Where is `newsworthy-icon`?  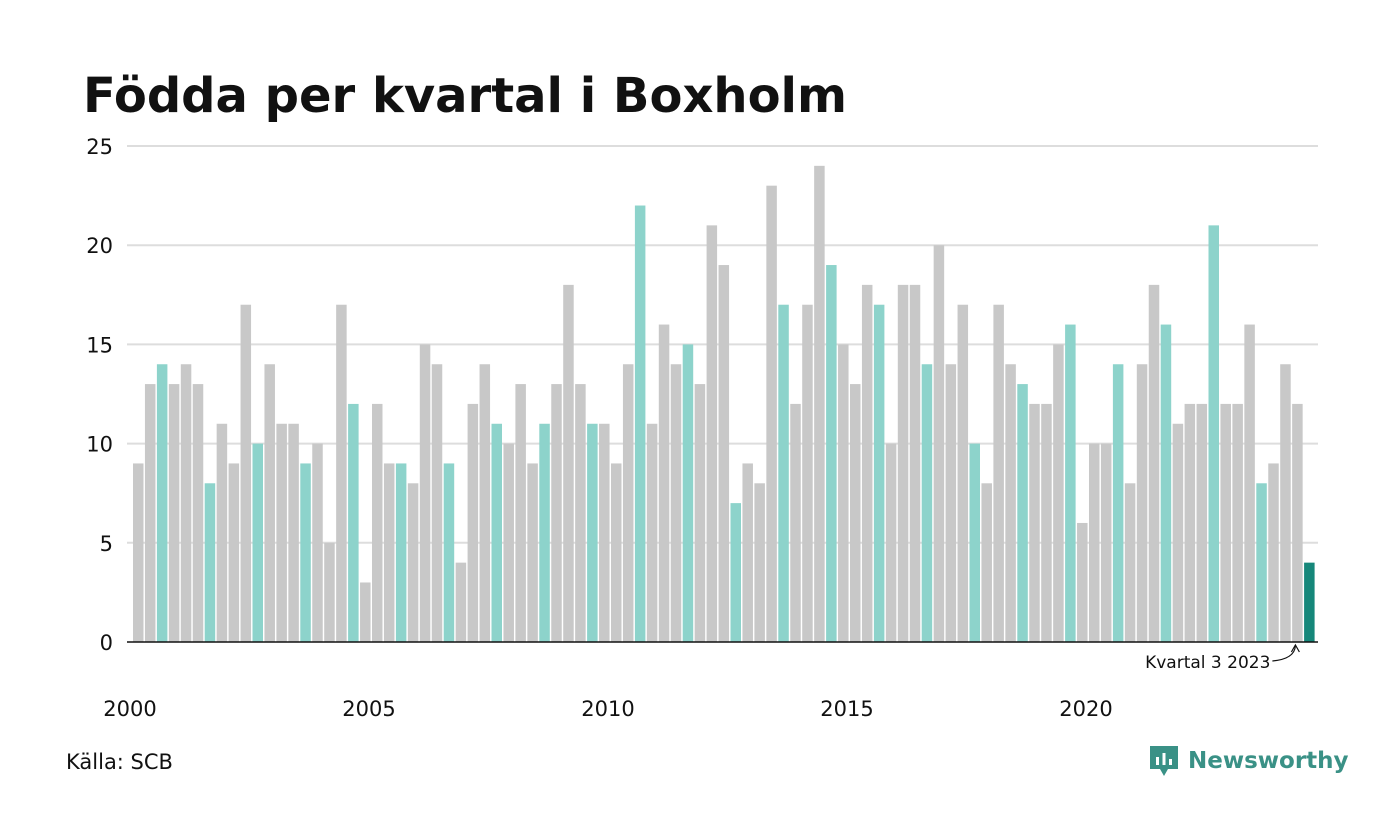 newsworthy-icon is located at coordinates (1164, 761).